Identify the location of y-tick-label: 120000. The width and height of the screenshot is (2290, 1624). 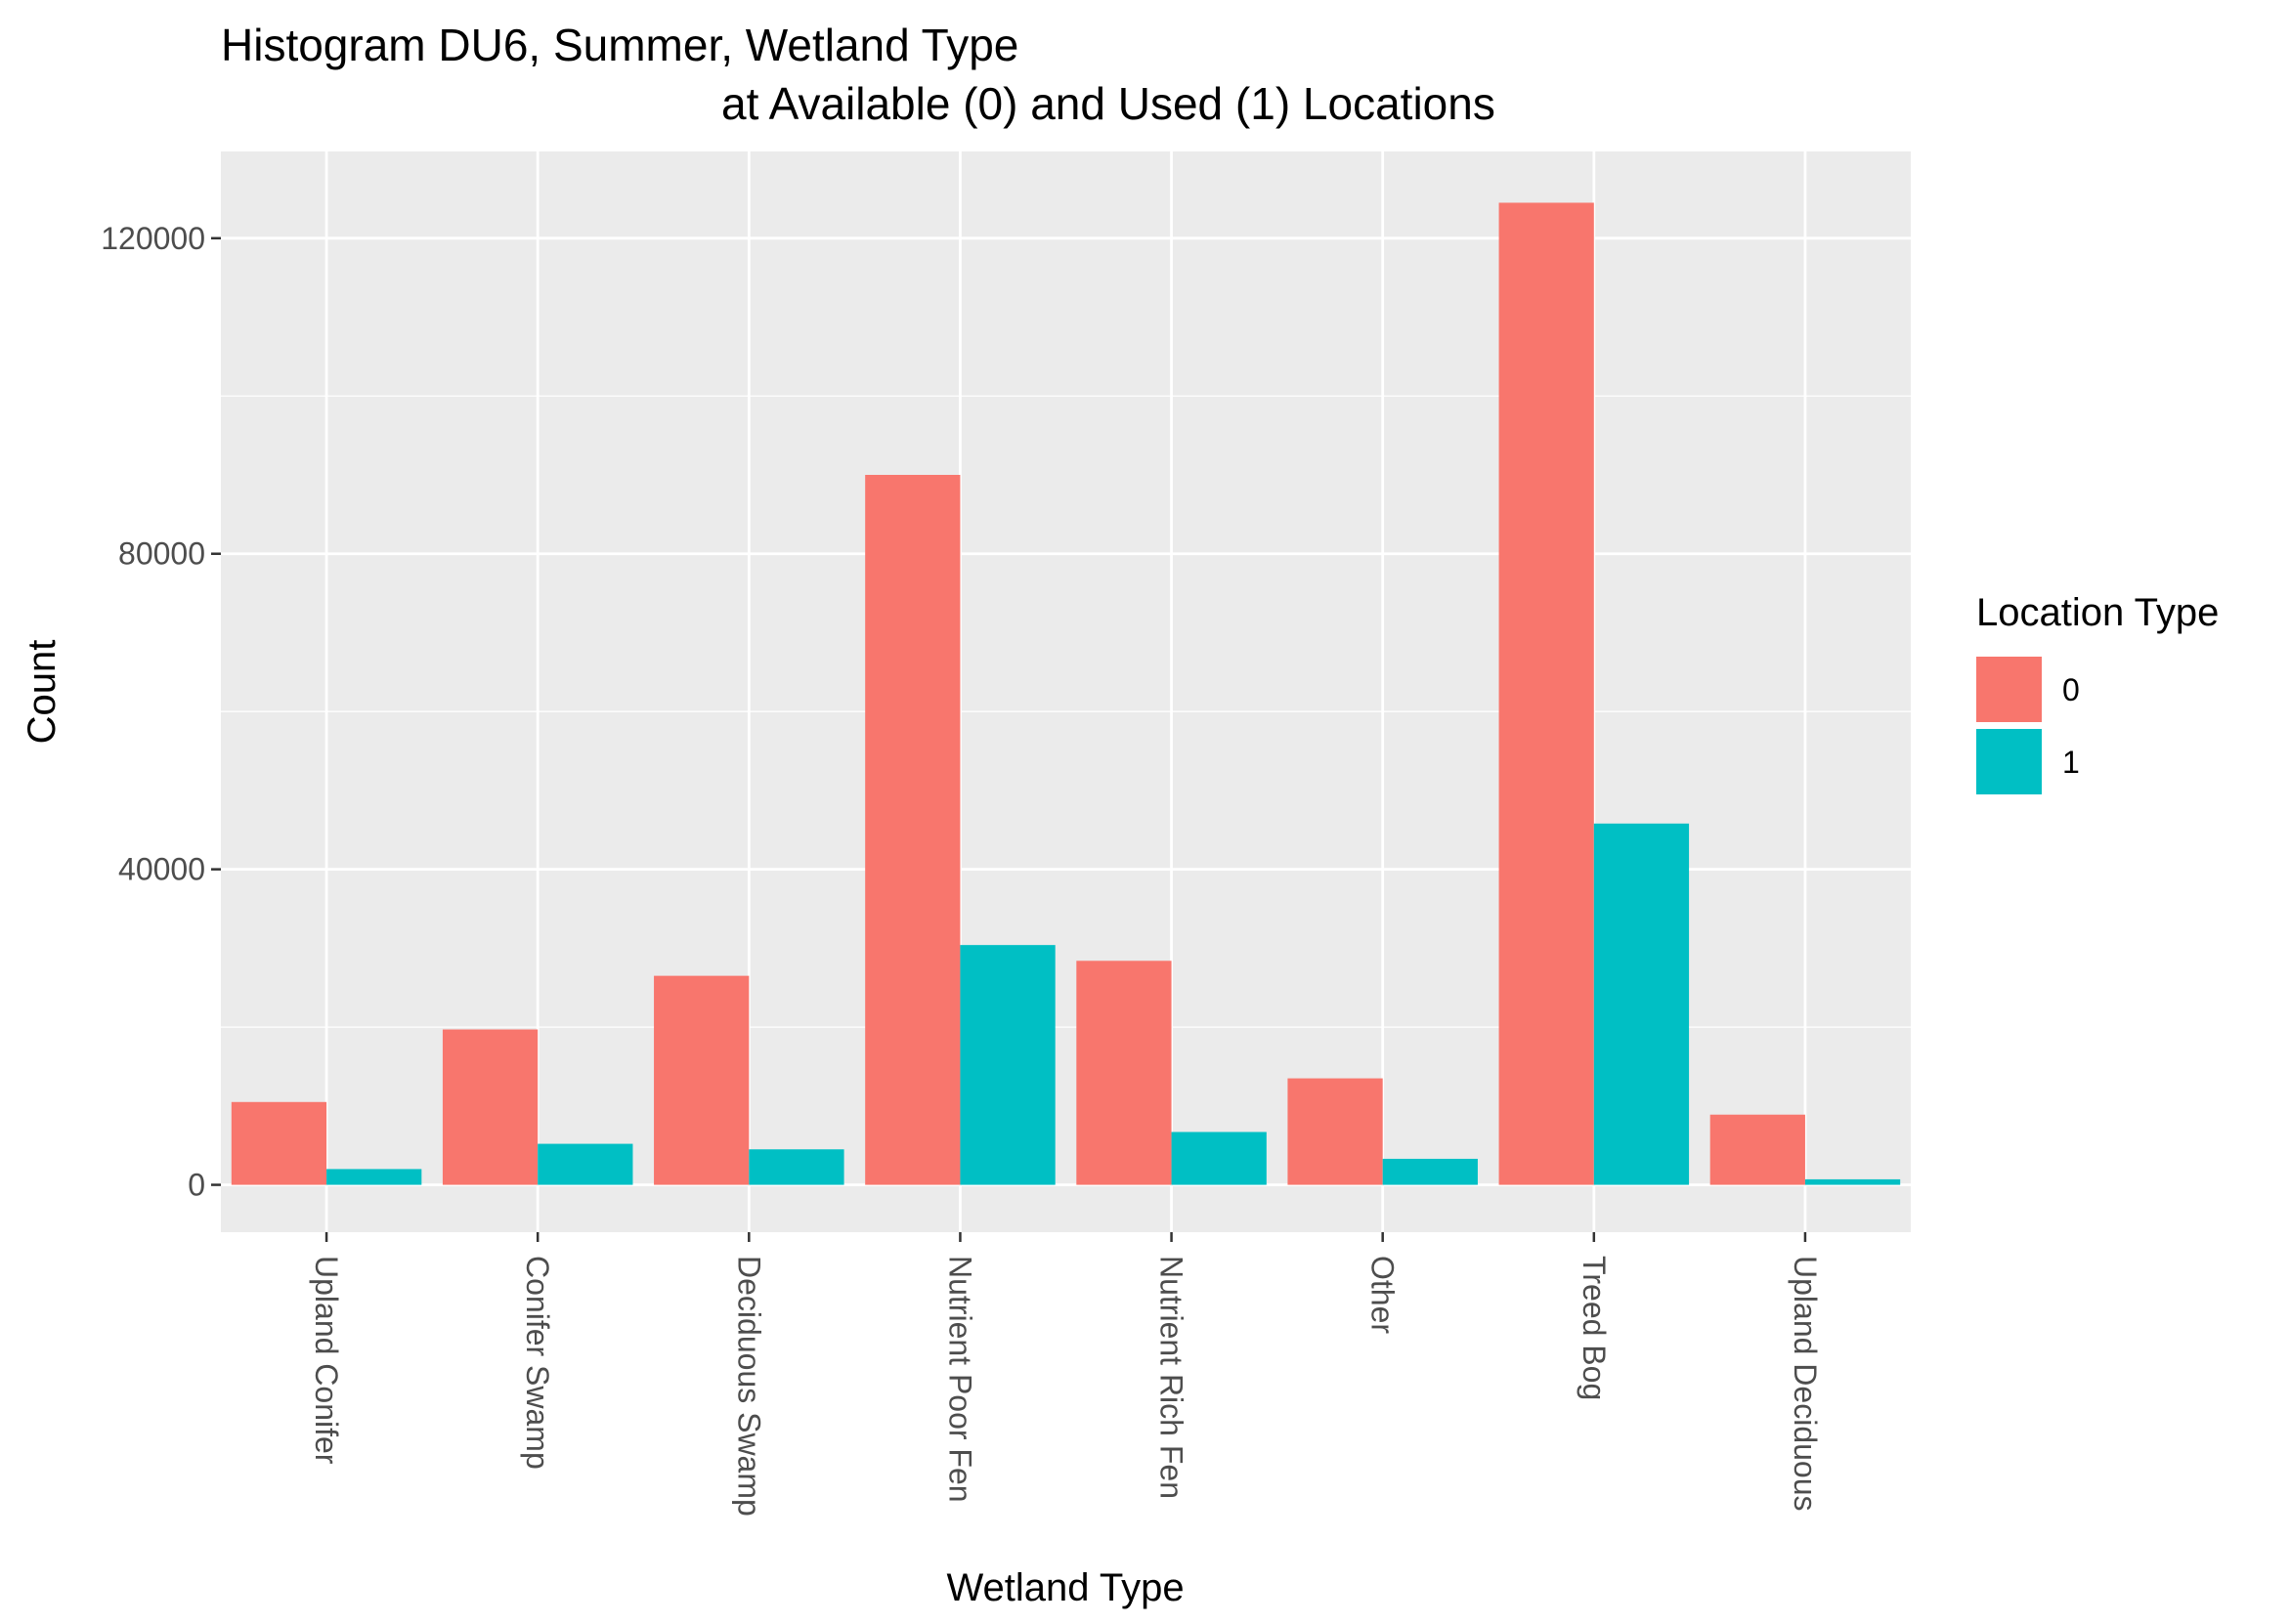
(153, 239).